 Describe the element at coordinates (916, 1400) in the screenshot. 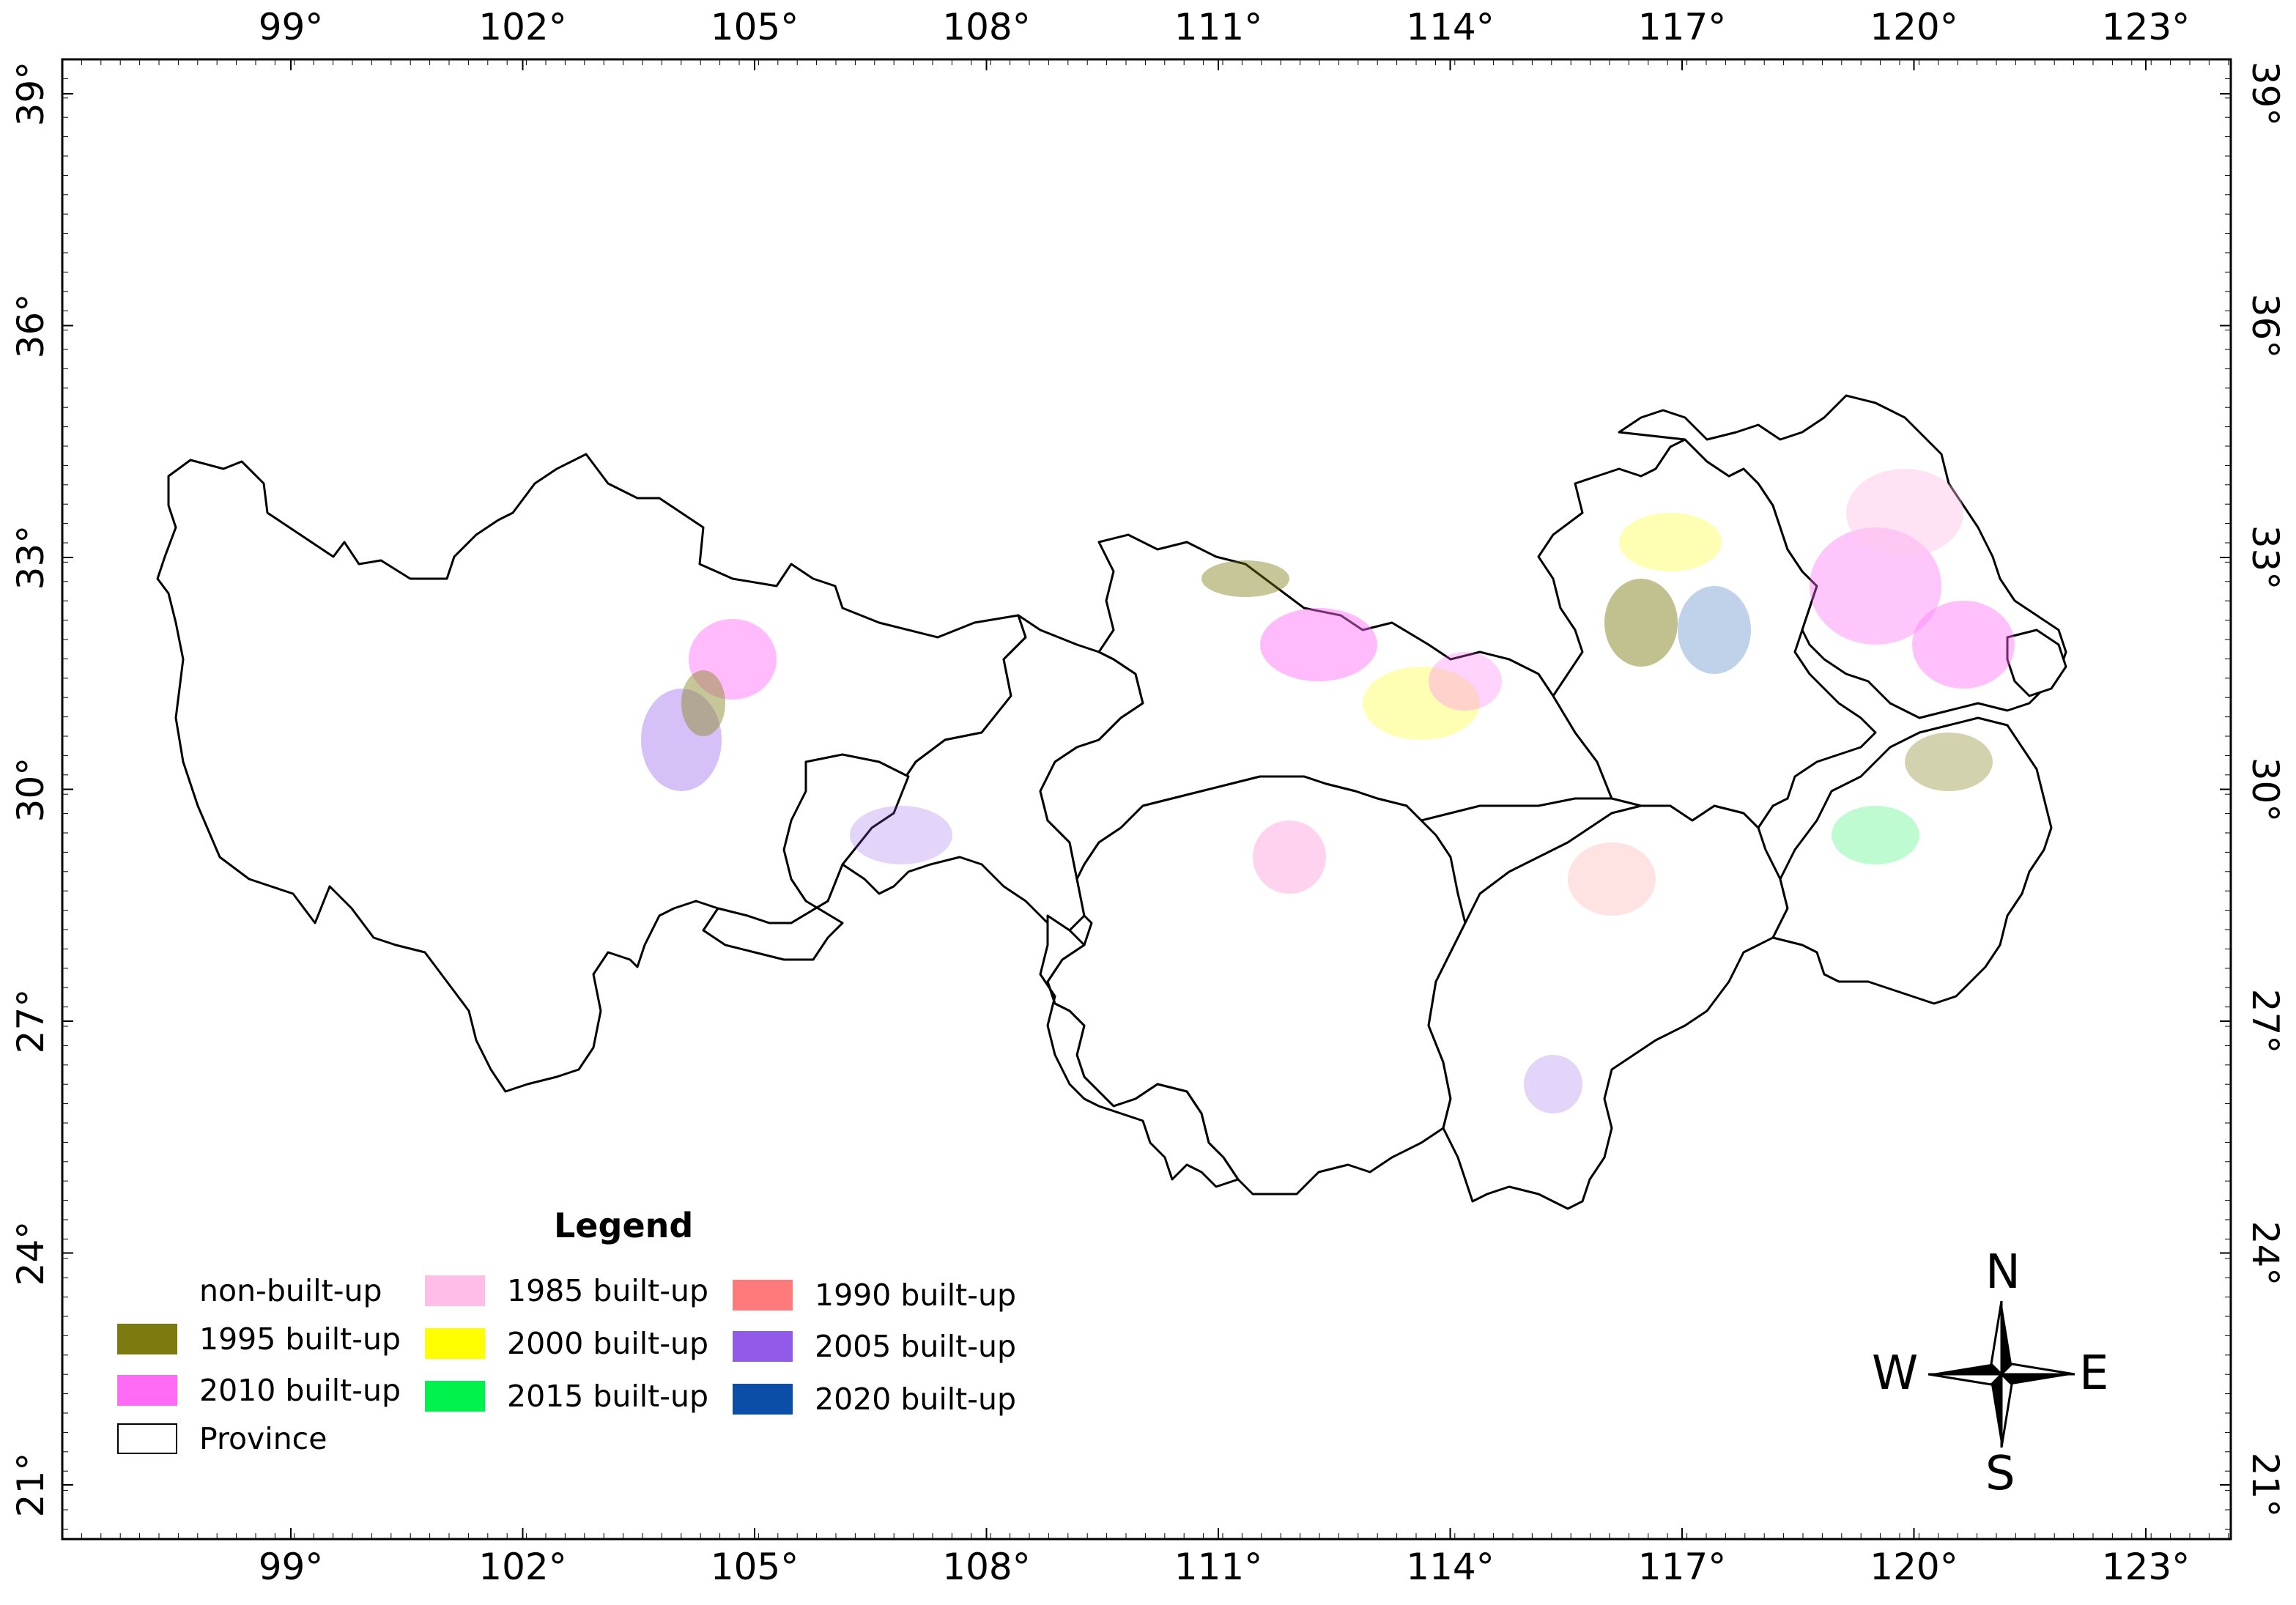

I see `legend-label: 2020 built-up` at that location.